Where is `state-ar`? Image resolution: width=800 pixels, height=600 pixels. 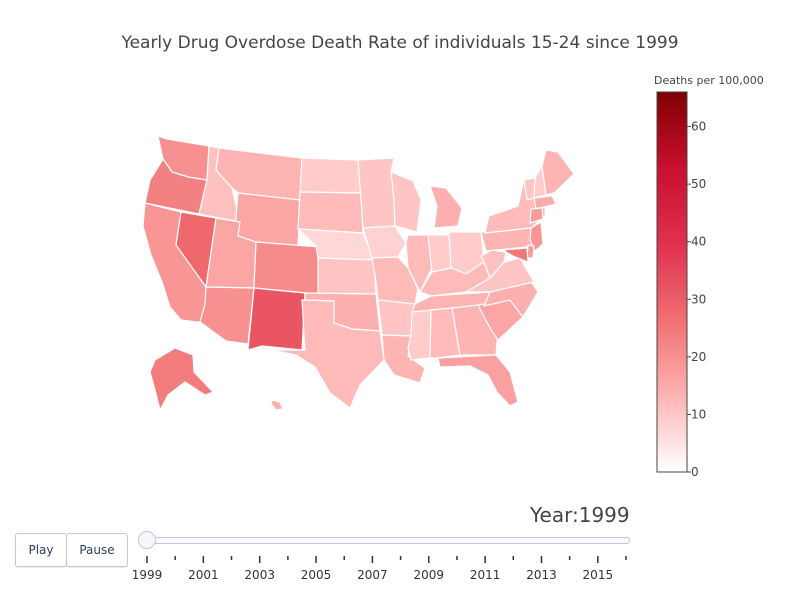
state-ar is located at coordinates (396, 318).